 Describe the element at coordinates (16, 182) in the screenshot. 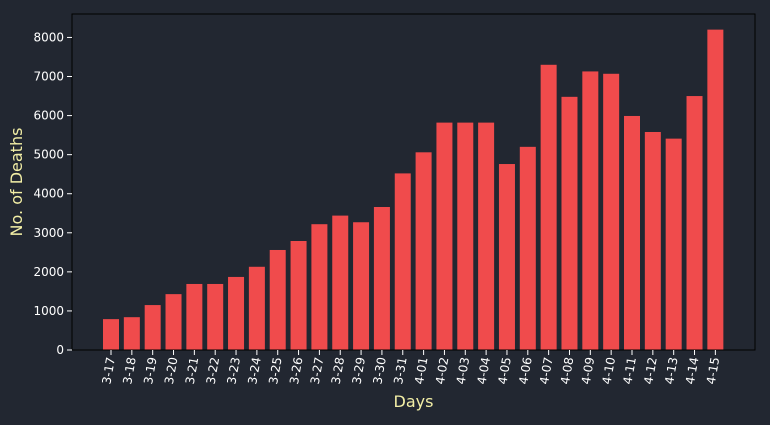

I see `y-axis-label: No. of Deaths` at that location.